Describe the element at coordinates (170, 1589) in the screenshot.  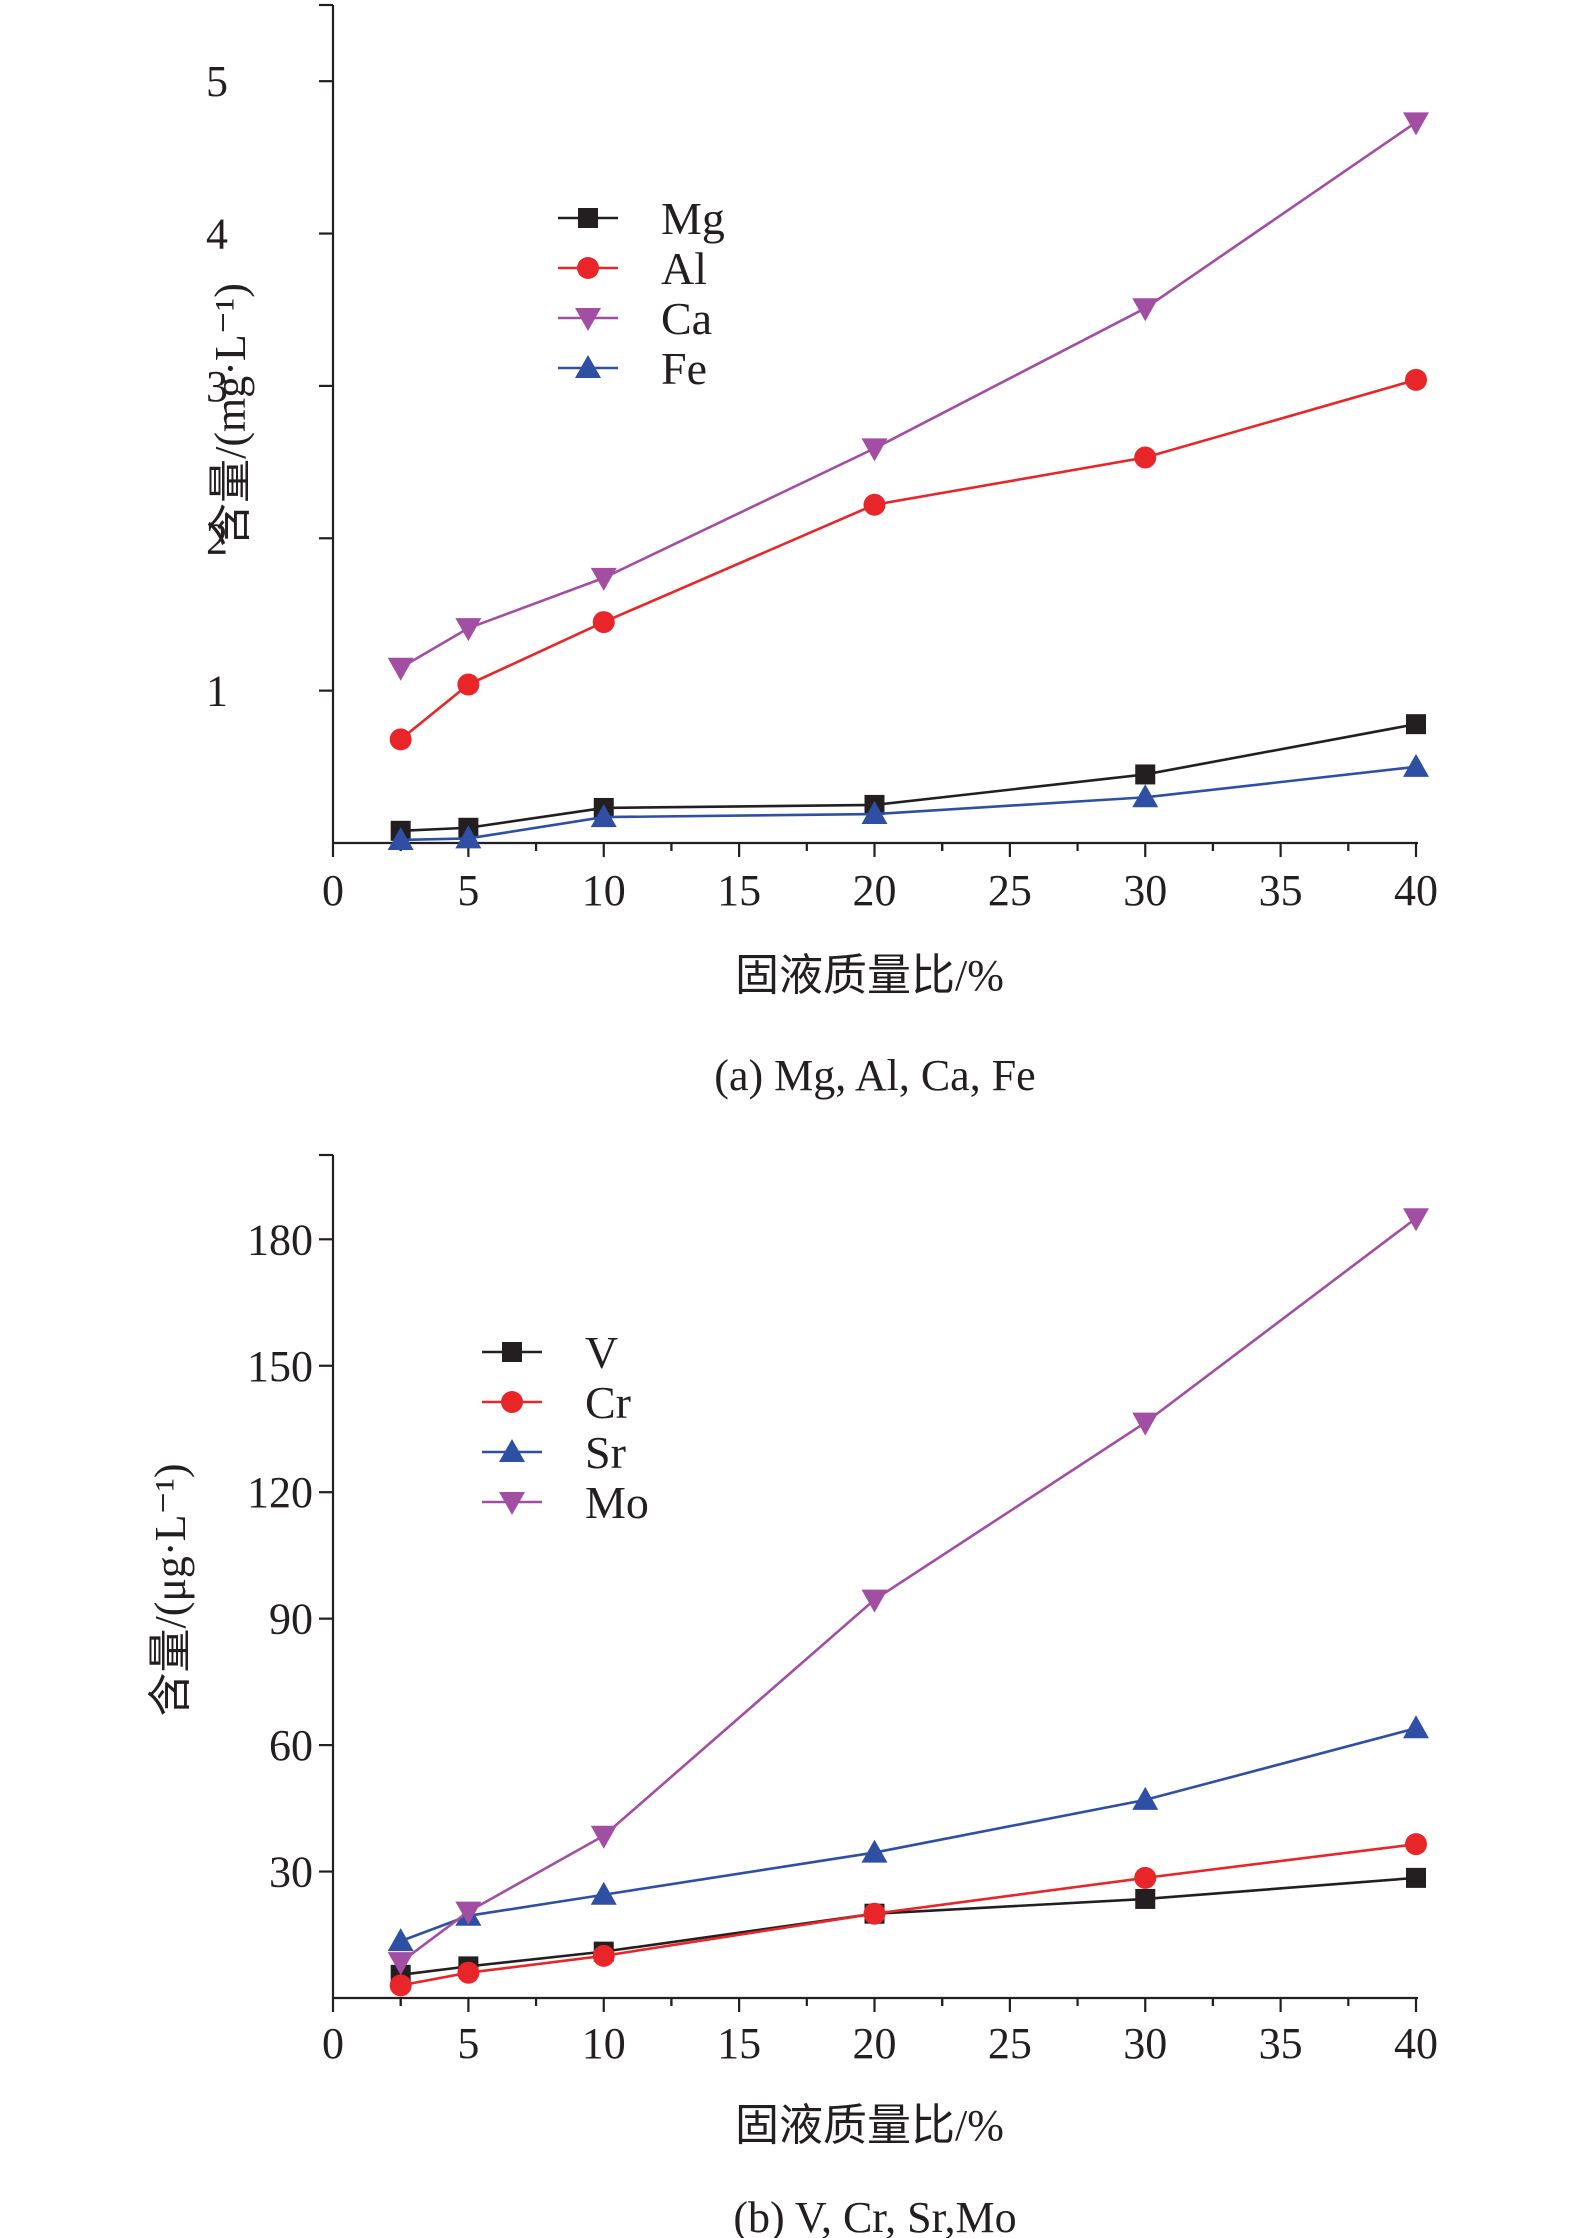
I see `y-axis-title: 含量/(μg·L⁻¹)` at that location.